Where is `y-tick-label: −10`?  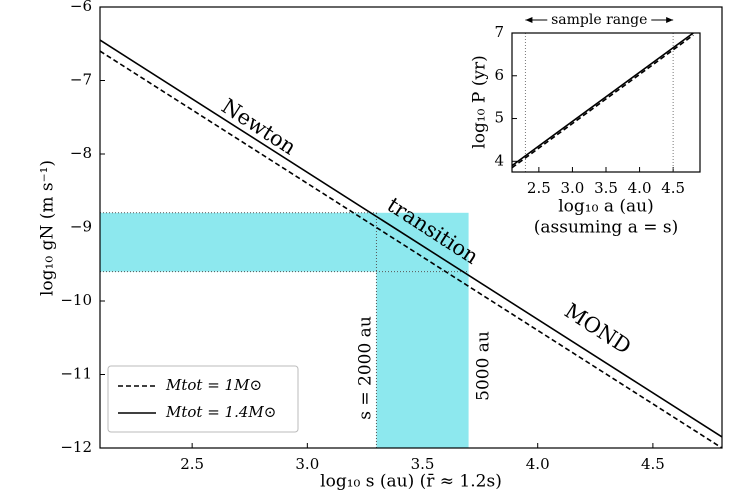 y-tick-label: −10 is located at coordinates (76, 300).